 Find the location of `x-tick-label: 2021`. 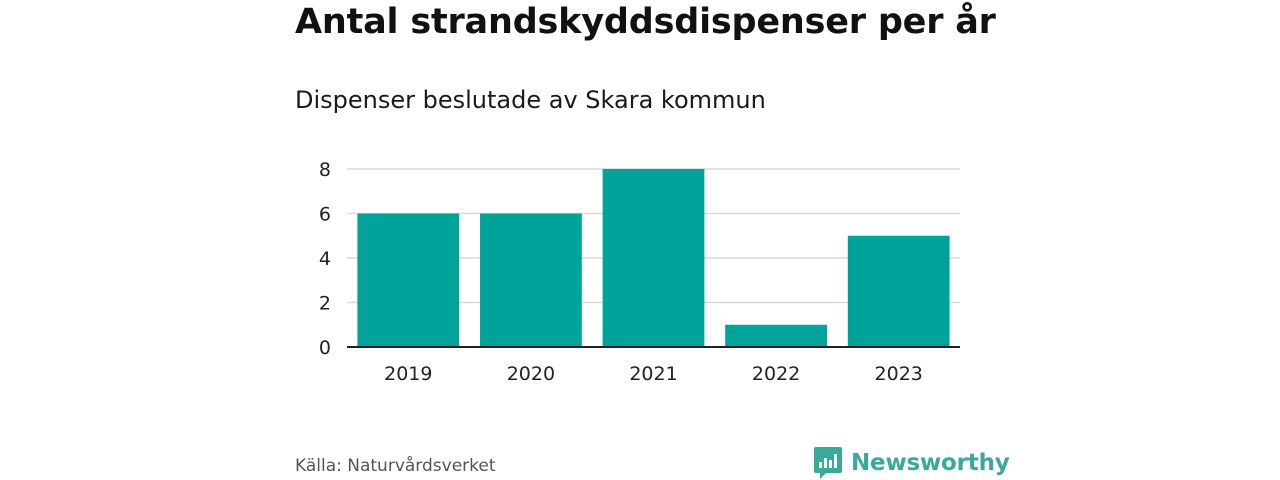

x-tick-label: 2021 is located at coordinates (653, 374).